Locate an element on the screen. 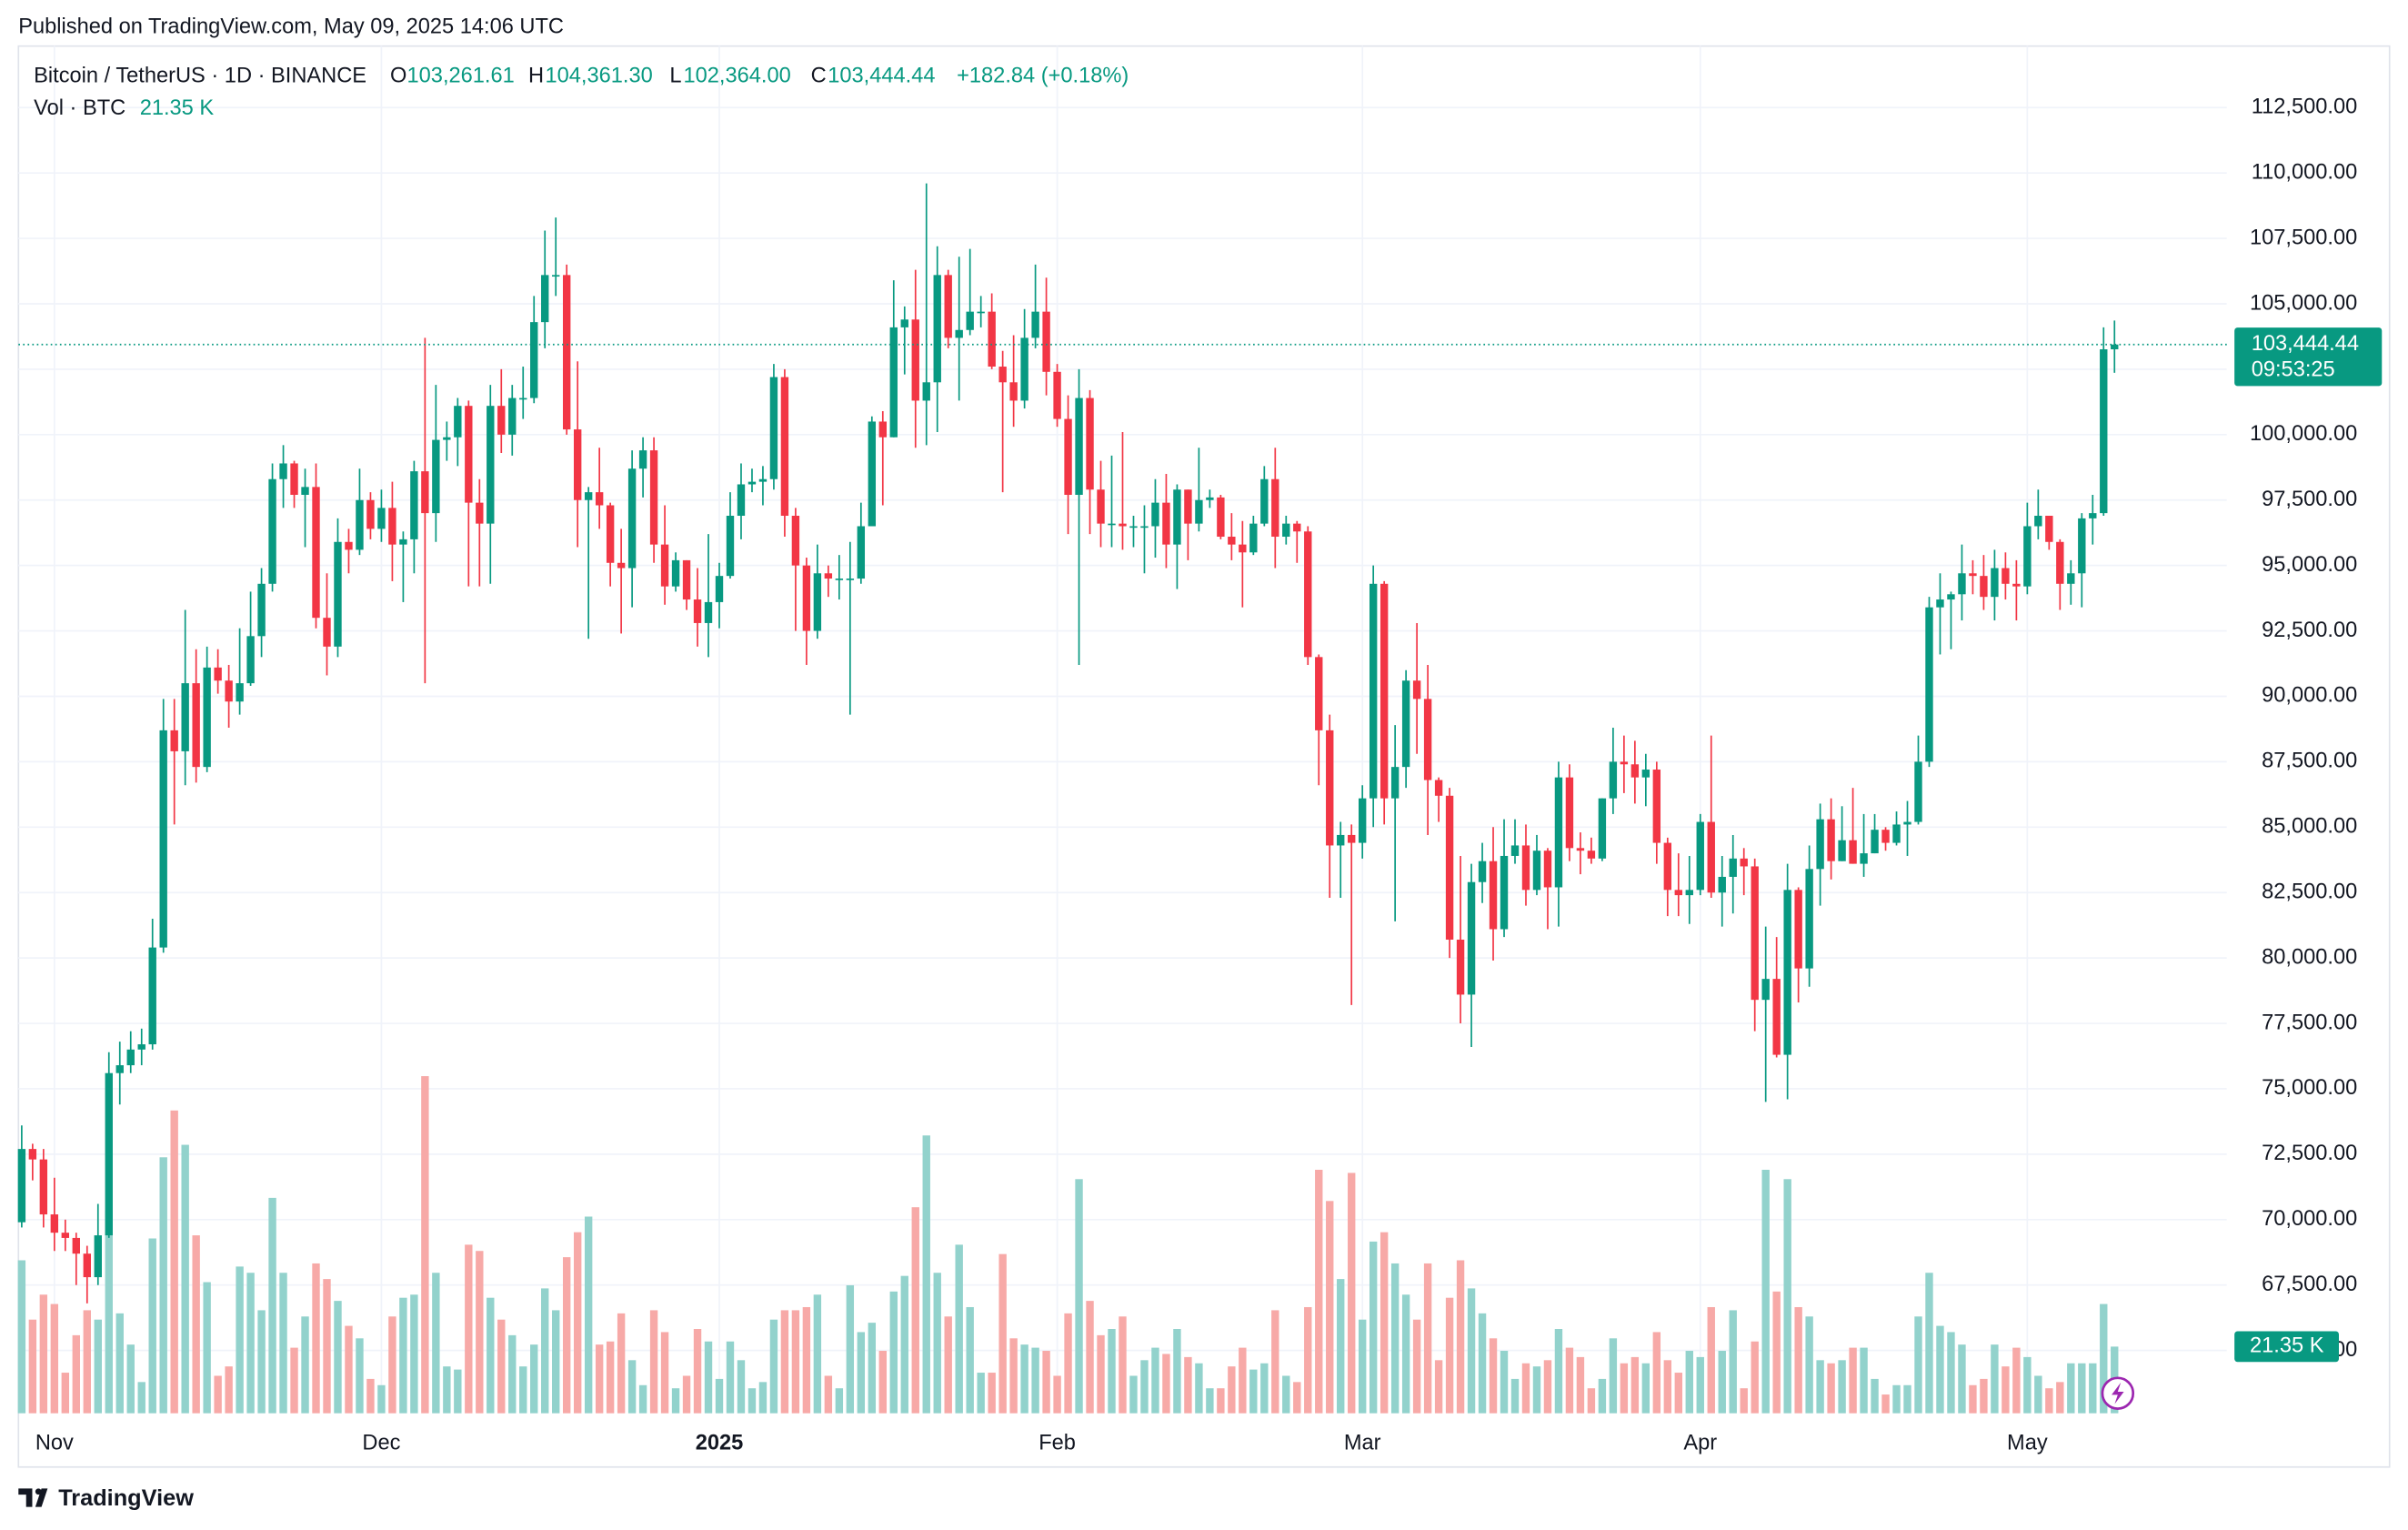 Image resolution: width=2408 pixels, height=1530 pixels. last-price-label: 103,444.44 is located at coordinates (2305, 344).